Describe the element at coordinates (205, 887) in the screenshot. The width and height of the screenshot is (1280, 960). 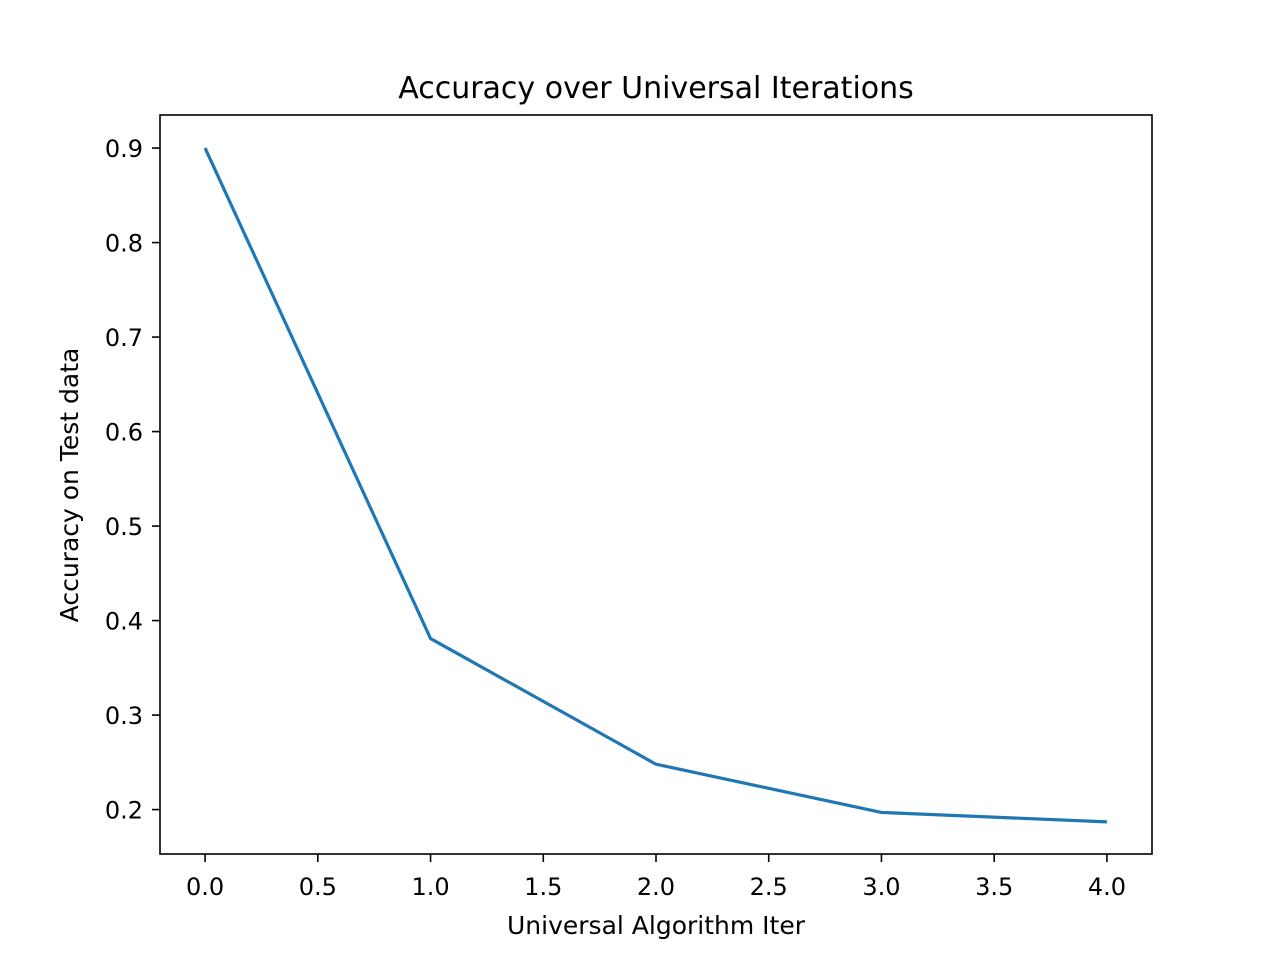
I see `x-tick-label: 0.0` at that location.